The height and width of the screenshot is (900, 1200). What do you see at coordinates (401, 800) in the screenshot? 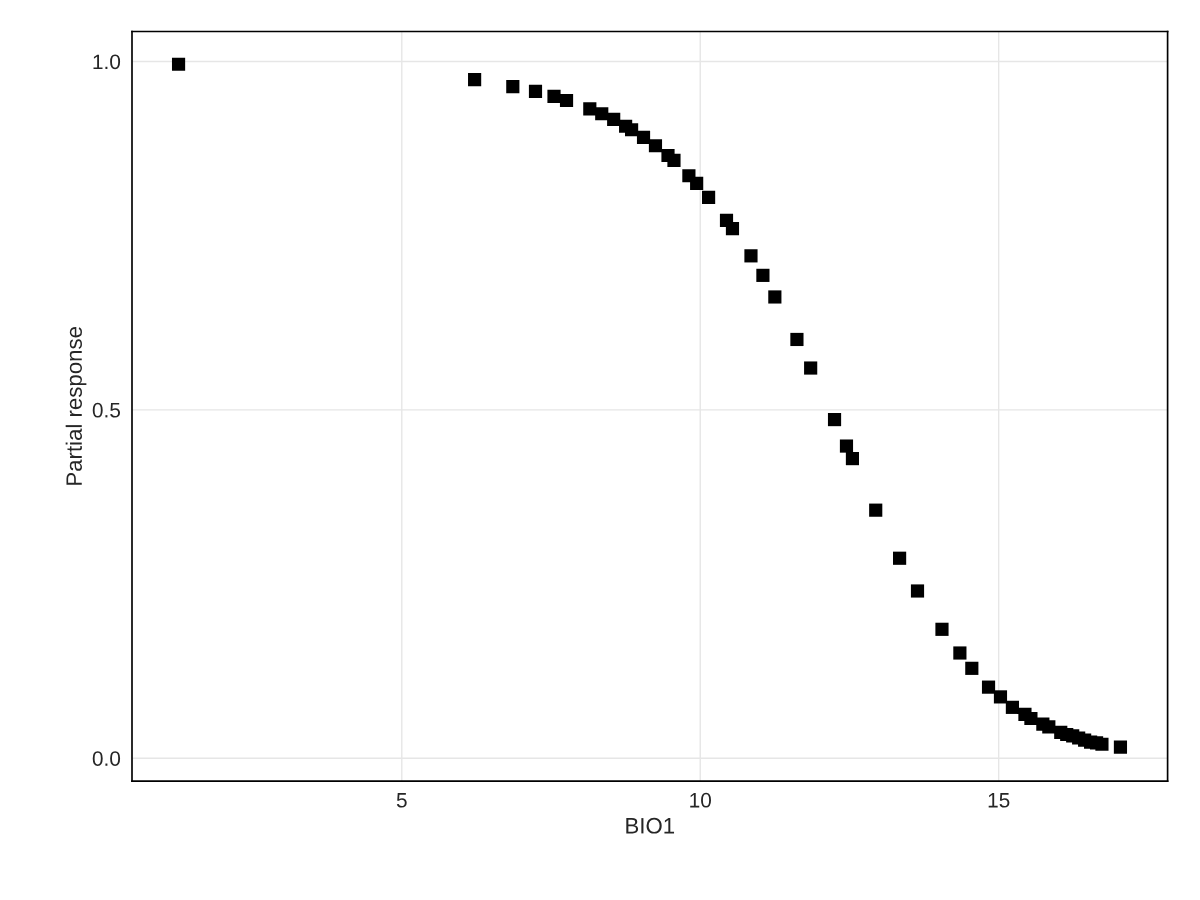
I see `x-tick-label: 5` at bounding box center [401, 800].